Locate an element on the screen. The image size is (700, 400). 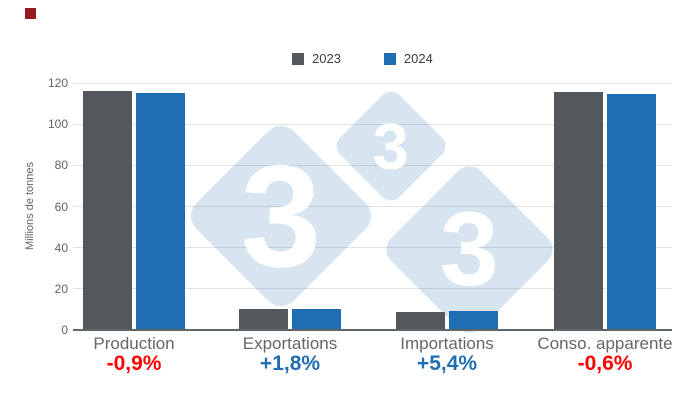
bar-2024-exportations is located at coordinates (316, 319).